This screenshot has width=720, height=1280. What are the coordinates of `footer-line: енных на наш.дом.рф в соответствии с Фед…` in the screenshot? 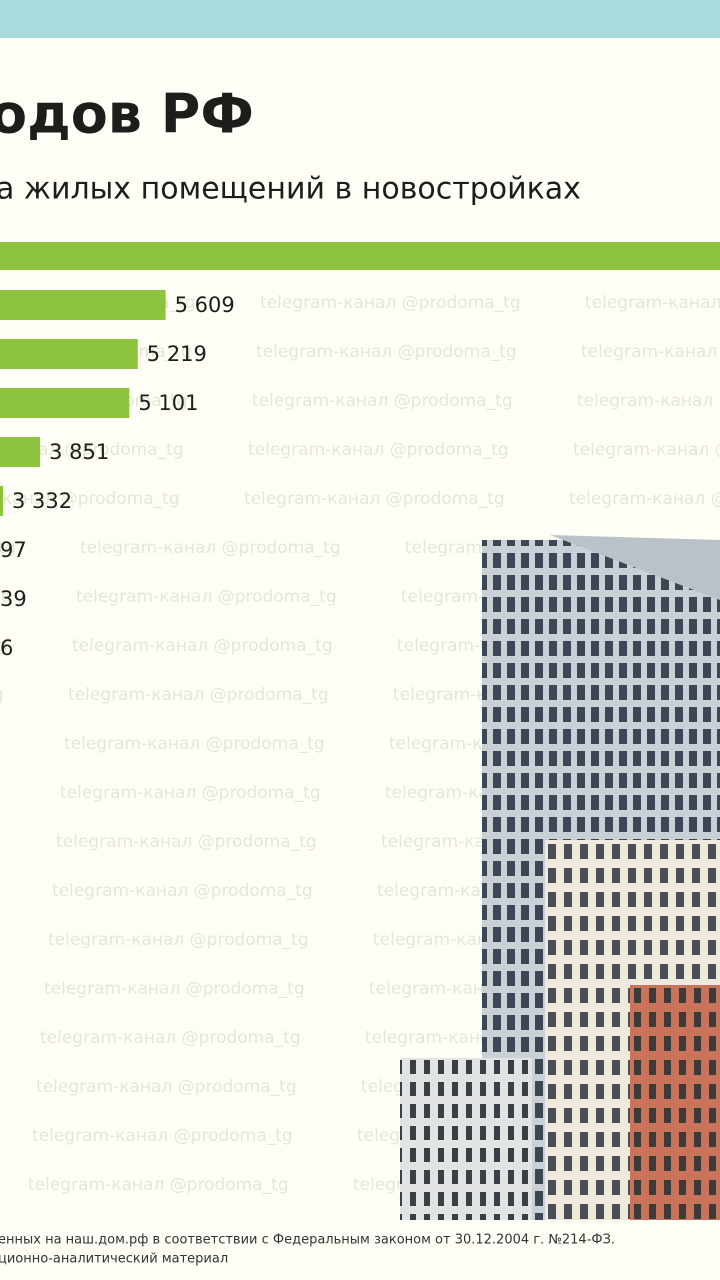 It's located at (307, 1240).